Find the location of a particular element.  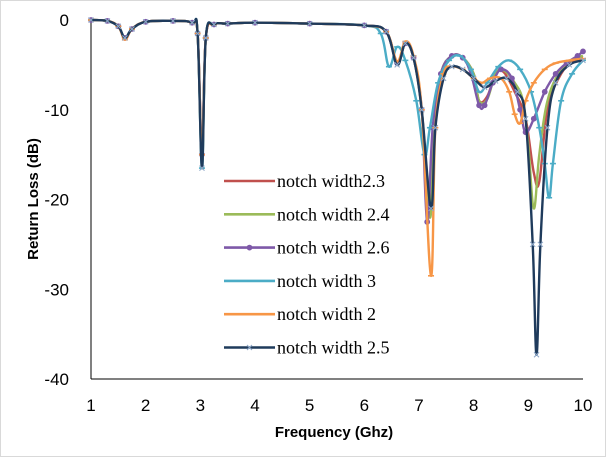

x-tick-label: 5 is located at coordinates (309, 405).